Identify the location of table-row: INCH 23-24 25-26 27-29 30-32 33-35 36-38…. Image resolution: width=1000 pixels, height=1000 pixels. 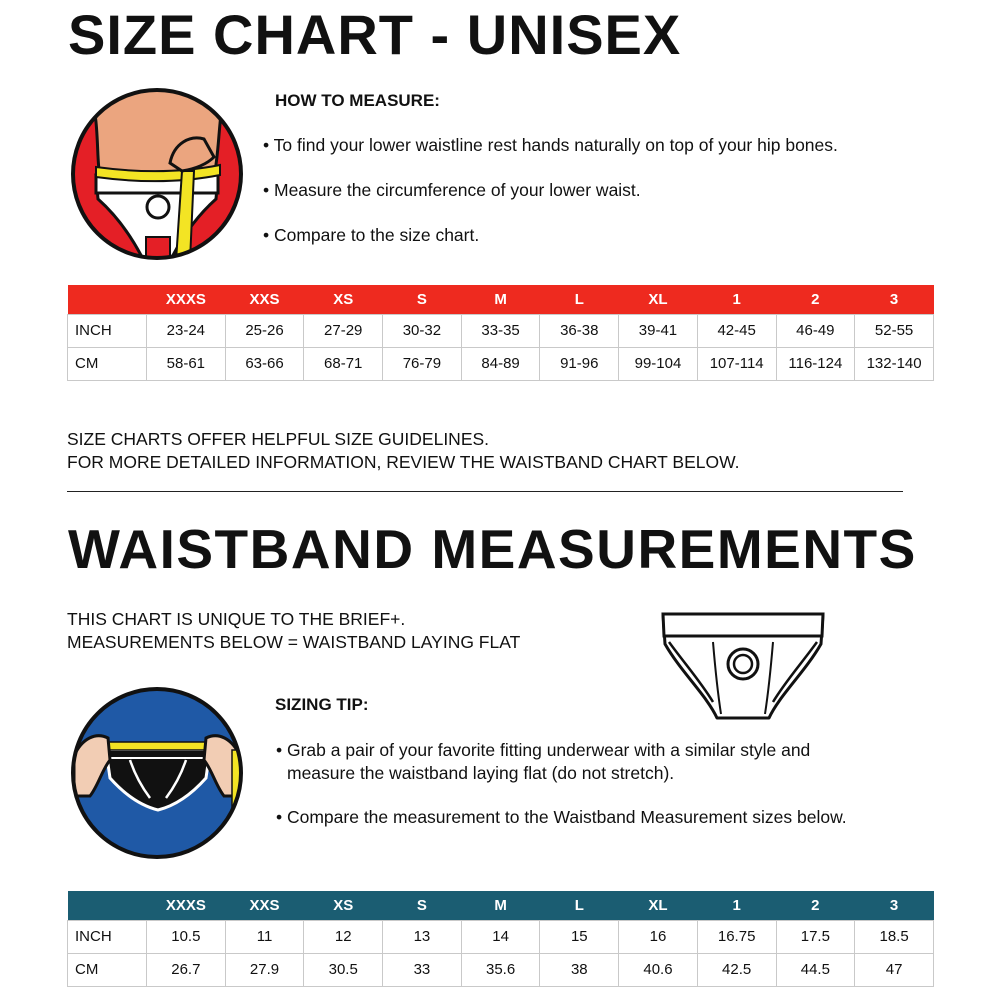
(500, 330).